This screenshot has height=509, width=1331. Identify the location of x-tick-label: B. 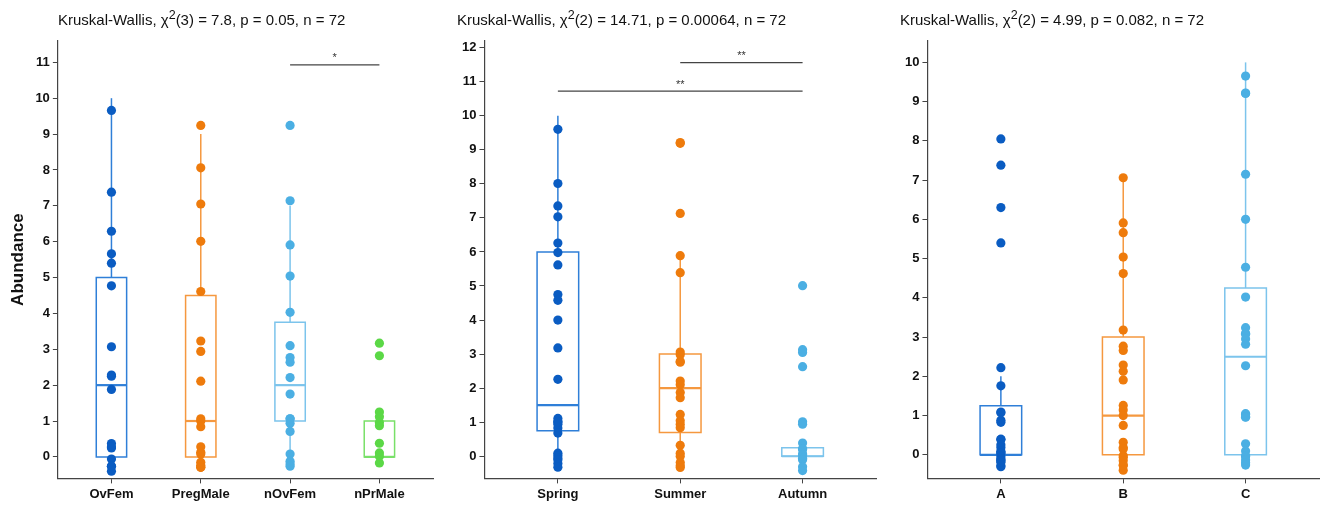
(1123, 493).